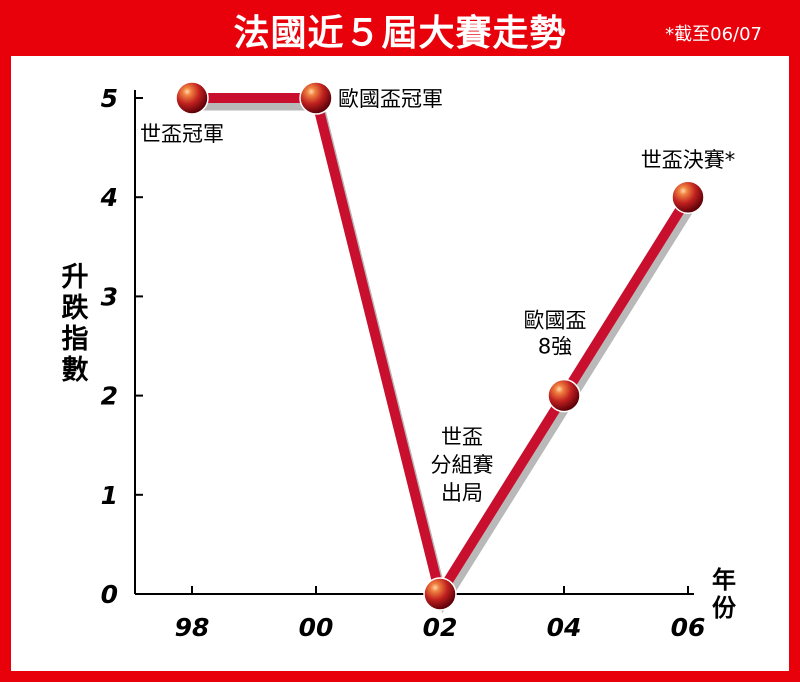 The height and width of the screenshot is (682, 800). What do you see at coordinates (316, 627) in the screenshot?
I see `x-tick-label: 00` at bounding box center [316, 627].